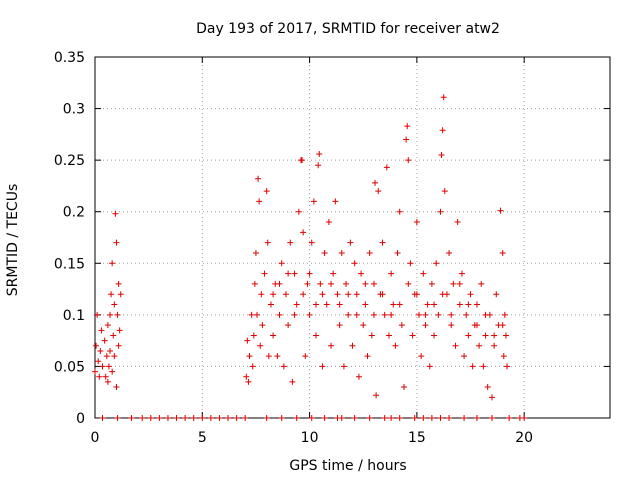 The image size is (640, 480). Describe the element at coordinates (524, 438) in the screenshot. I see `x-tick-label: 20` at that location.